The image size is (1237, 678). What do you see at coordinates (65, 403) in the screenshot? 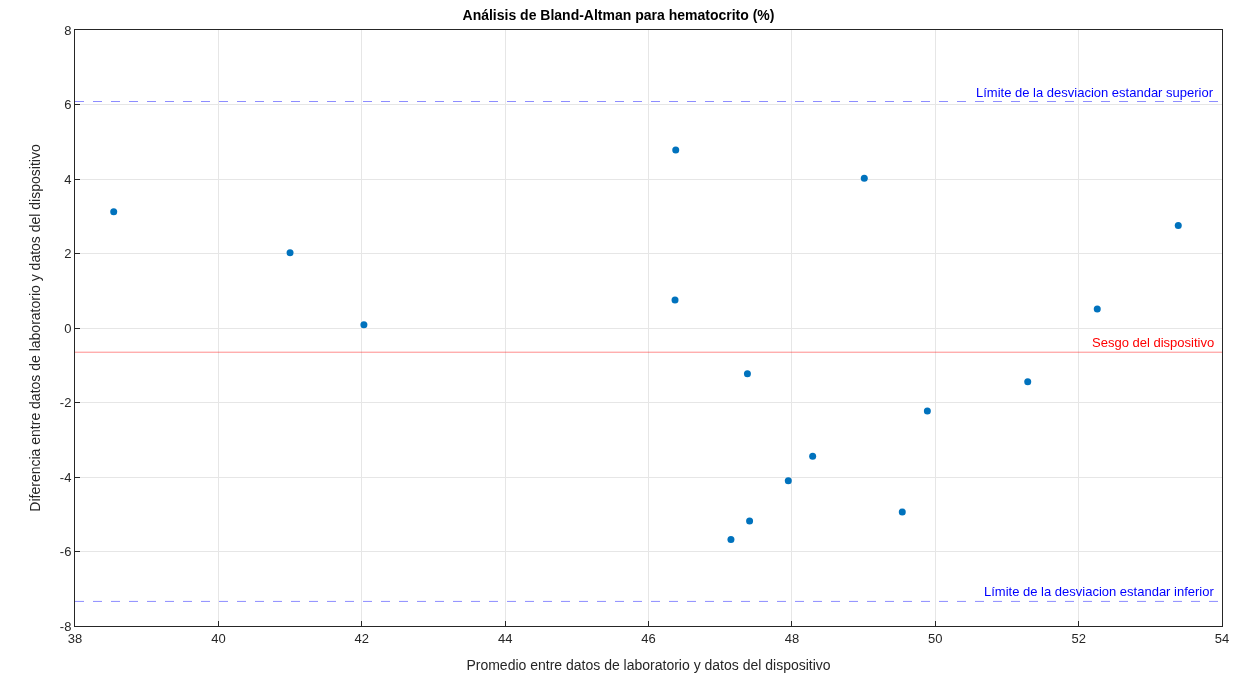
I see `y-tick-label: -2` at bounding box center [65, 403].